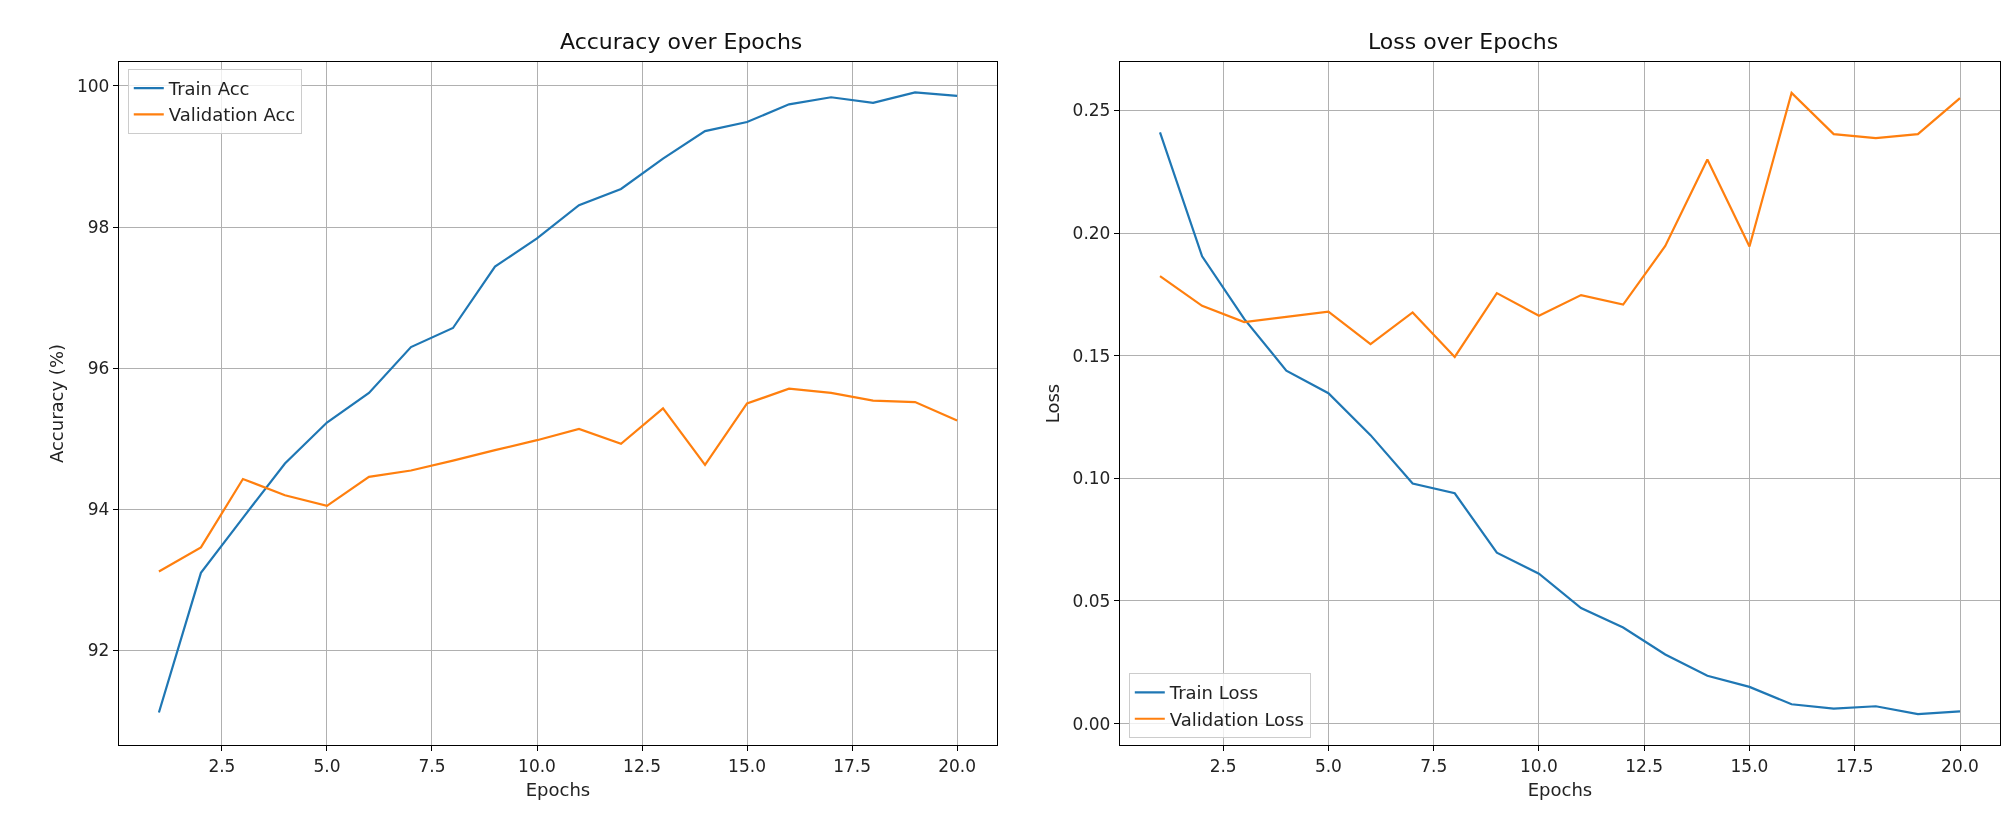 This screenshot has height=824, width=2015. Describe the element at coordinates (1091, 600) in the screenshot. I see `y-tick-label: 0.05` at that location.